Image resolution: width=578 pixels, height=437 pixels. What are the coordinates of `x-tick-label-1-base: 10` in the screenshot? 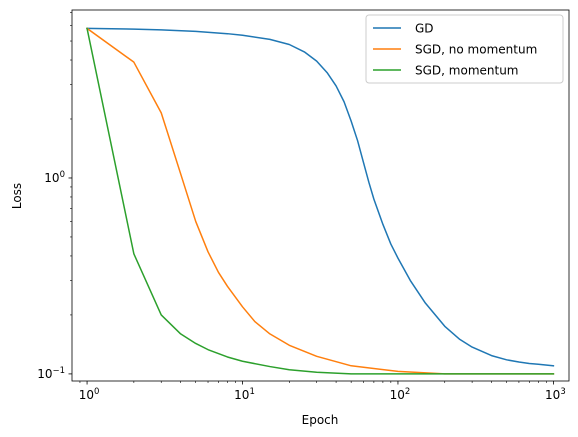 It's located at (241, 395).